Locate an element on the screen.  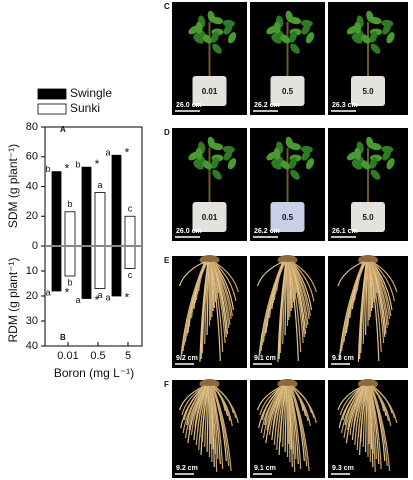
significance-letter: b is located at coordinates (47, 169).